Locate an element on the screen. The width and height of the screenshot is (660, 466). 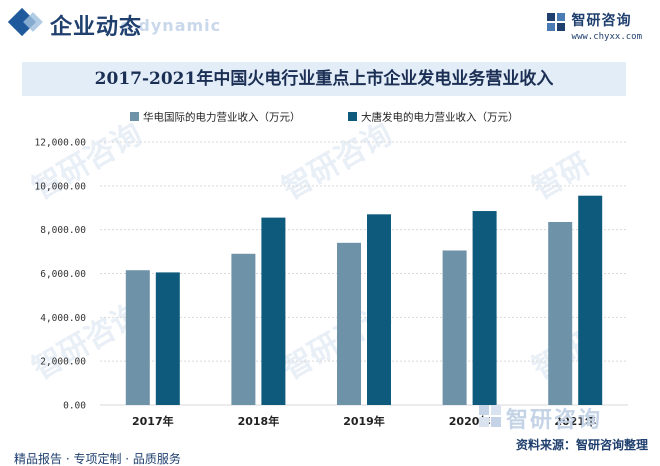
y-tick-label: 2,000.00 is located at coordinates (63, 362).